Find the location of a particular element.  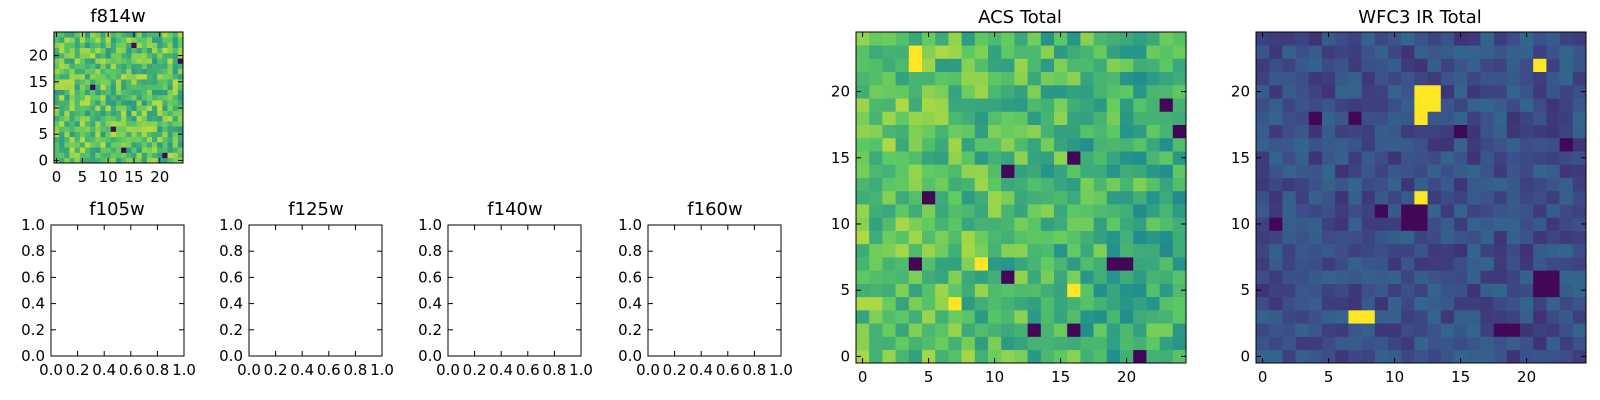

y-tick-label: 0 is located at coordinates (43, 160).